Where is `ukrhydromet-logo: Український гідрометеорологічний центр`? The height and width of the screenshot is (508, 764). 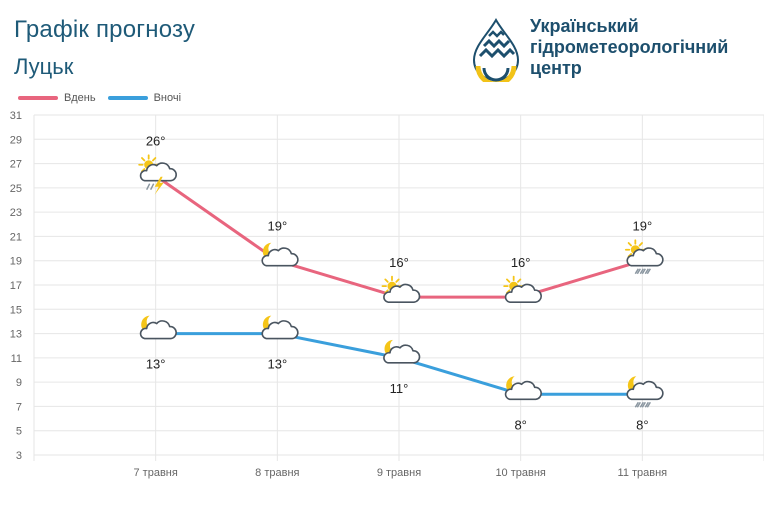 ukrhydromet-logo: Український гідрометеорологічний центр is located at coordinates (613, 51).